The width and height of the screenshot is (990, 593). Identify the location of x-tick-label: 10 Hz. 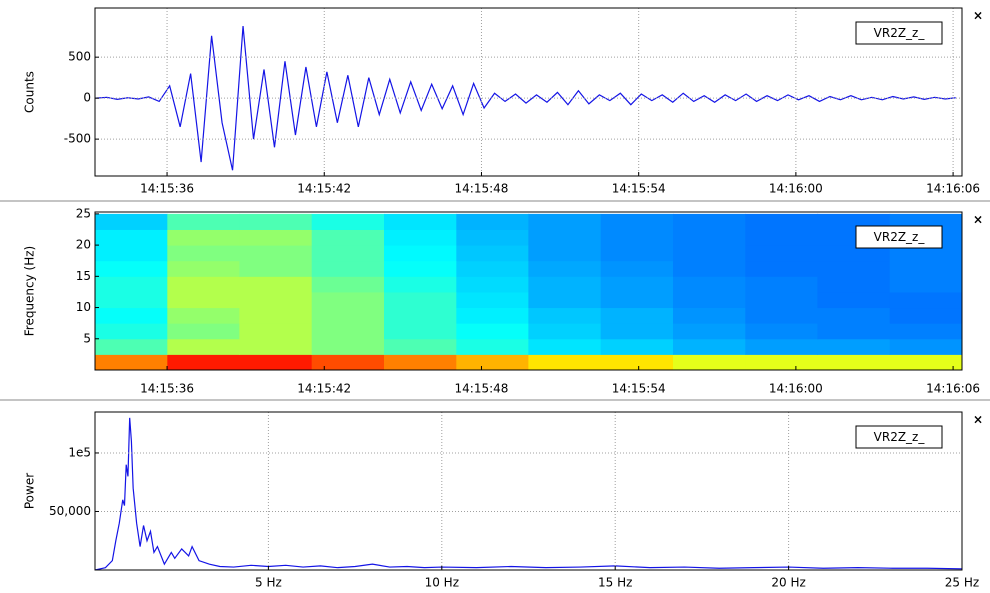
(442, 583).